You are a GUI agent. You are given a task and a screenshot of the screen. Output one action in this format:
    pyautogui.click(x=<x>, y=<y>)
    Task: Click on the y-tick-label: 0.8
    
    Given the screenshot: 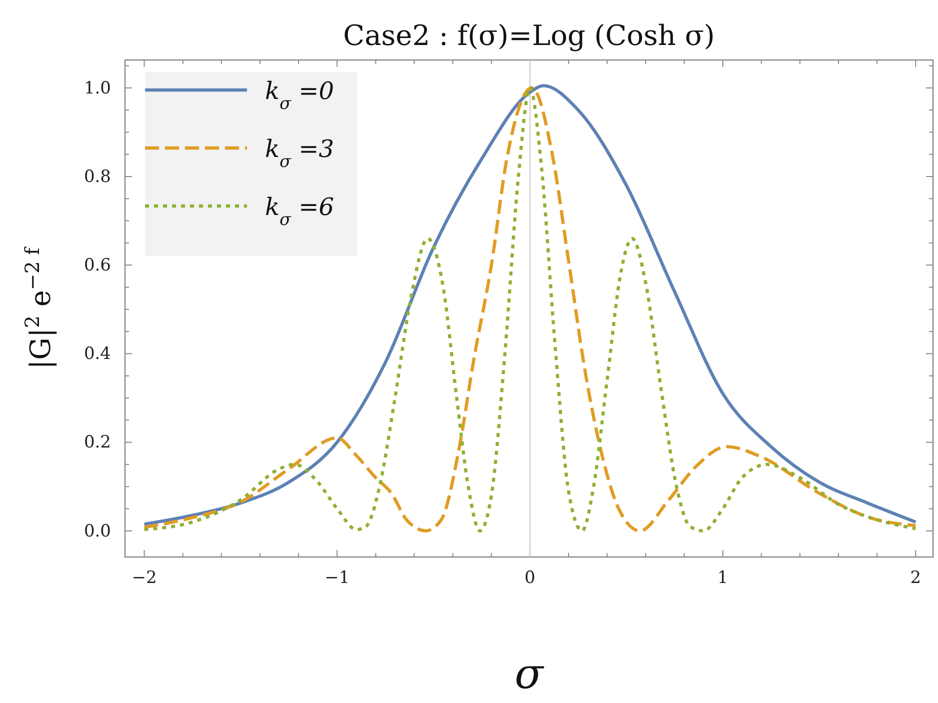 What is the action you would take?
    pyautogui.click(x=97, y=176)
    